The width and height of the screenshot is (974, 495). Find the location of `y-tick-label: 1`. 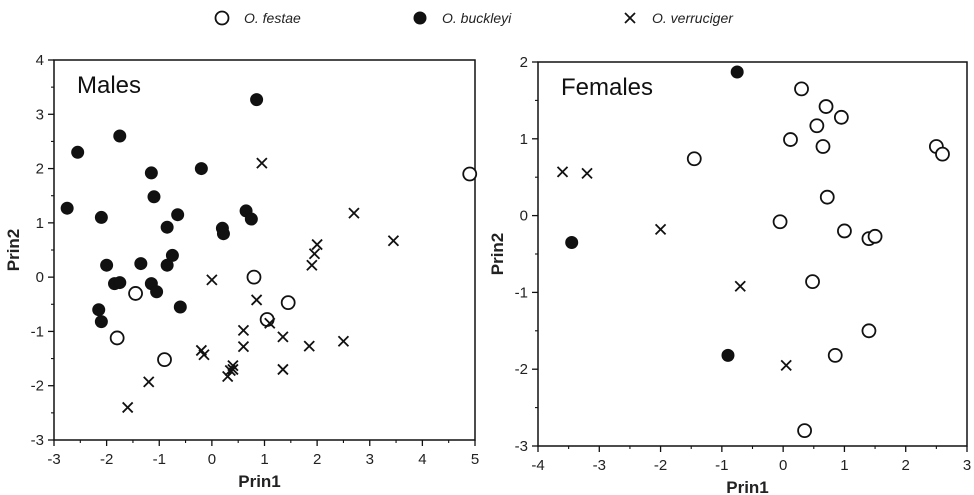

y-tick-label: 1 is located at coordinates (524, 139).